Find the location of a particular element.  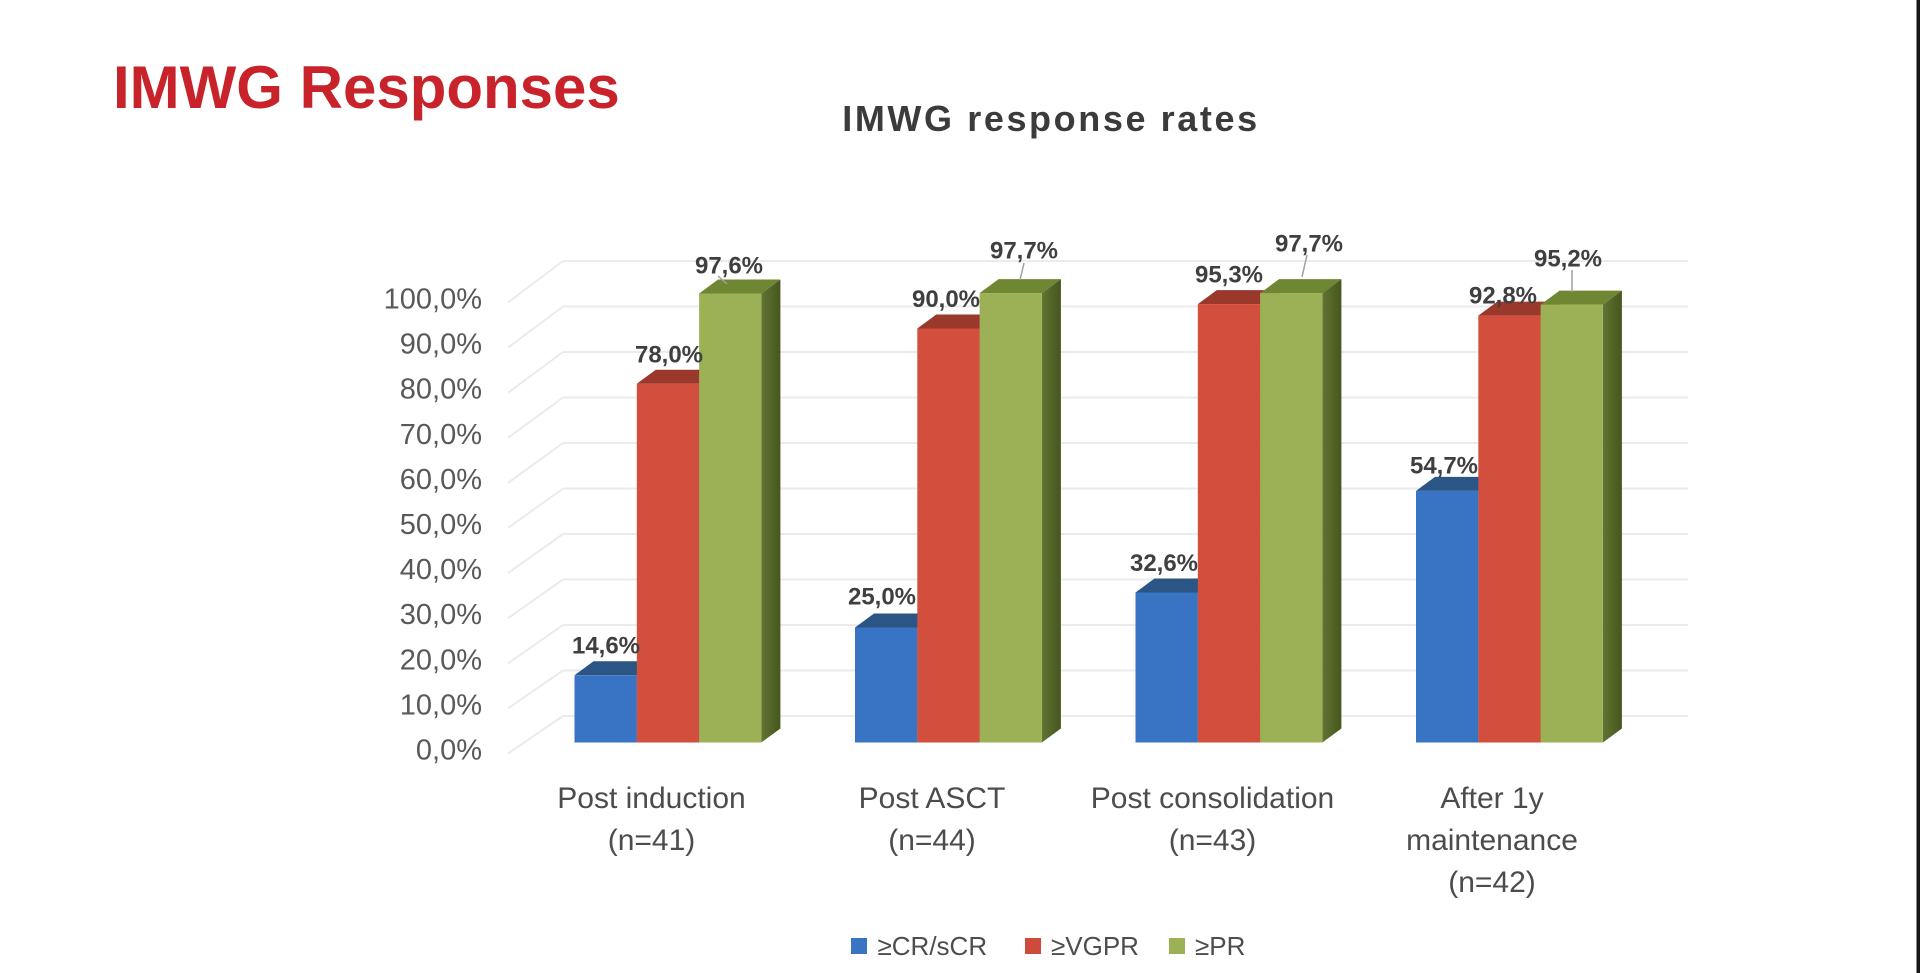

svg-text: 32,6% is located at coordinates (1164, 563).